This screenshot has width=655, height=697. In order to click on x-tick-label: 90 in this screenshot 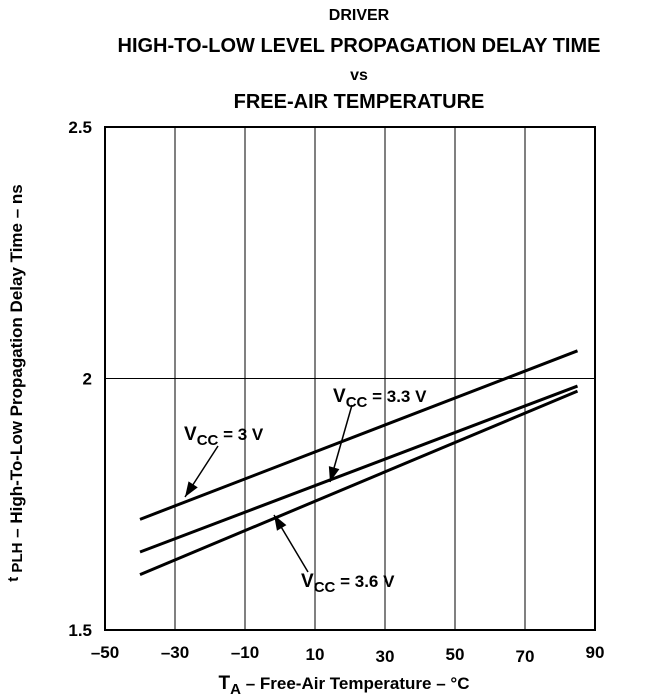, I will do `click(595, 652)`.